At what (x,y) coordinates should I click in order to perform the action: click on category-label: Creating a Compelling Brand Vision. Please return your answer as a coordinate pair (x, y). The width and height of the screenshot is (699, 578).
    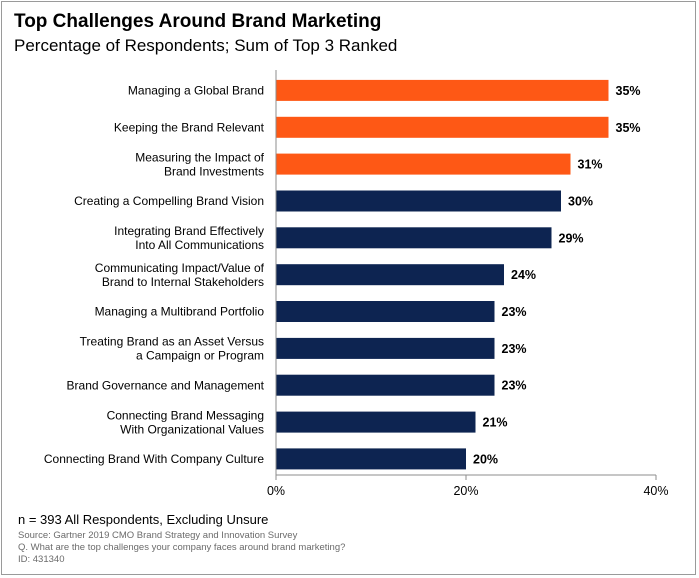
    Looking at the image, I should click on (169, 201).